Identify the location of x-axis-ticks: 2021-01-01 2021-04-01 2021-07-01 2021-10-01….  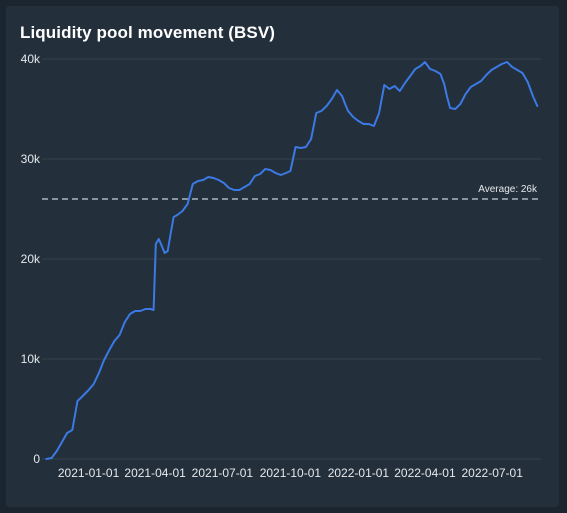
(290, 473).